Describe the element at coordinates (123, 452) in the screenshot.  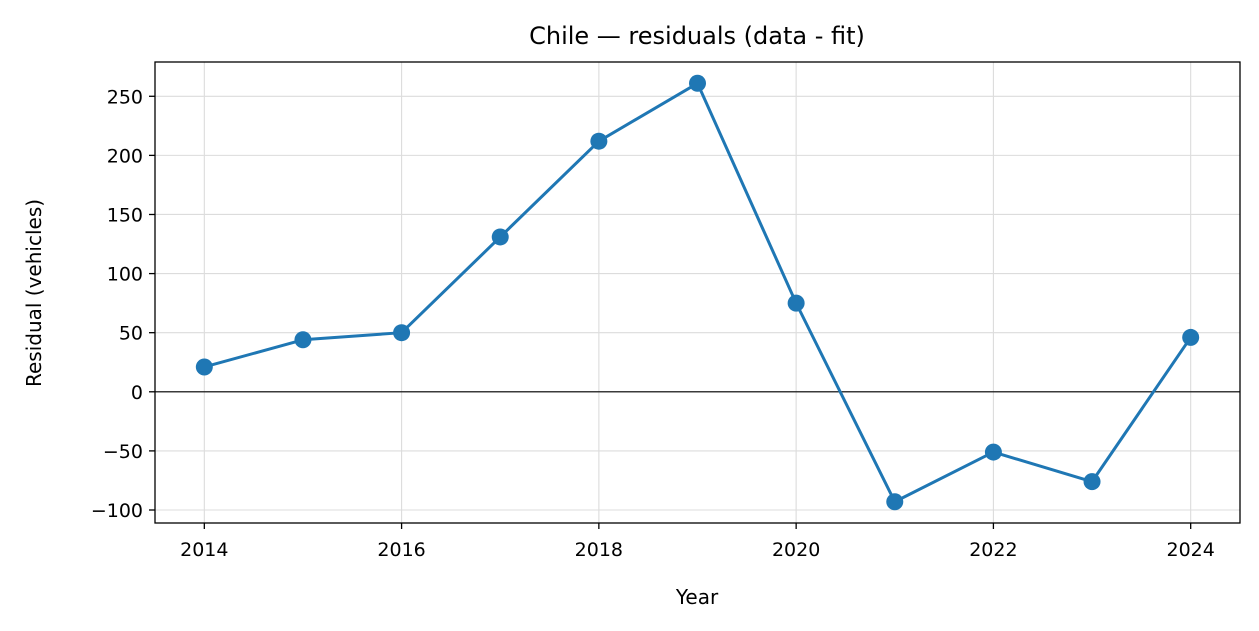
I see `y-tick-label: −50` at that location.